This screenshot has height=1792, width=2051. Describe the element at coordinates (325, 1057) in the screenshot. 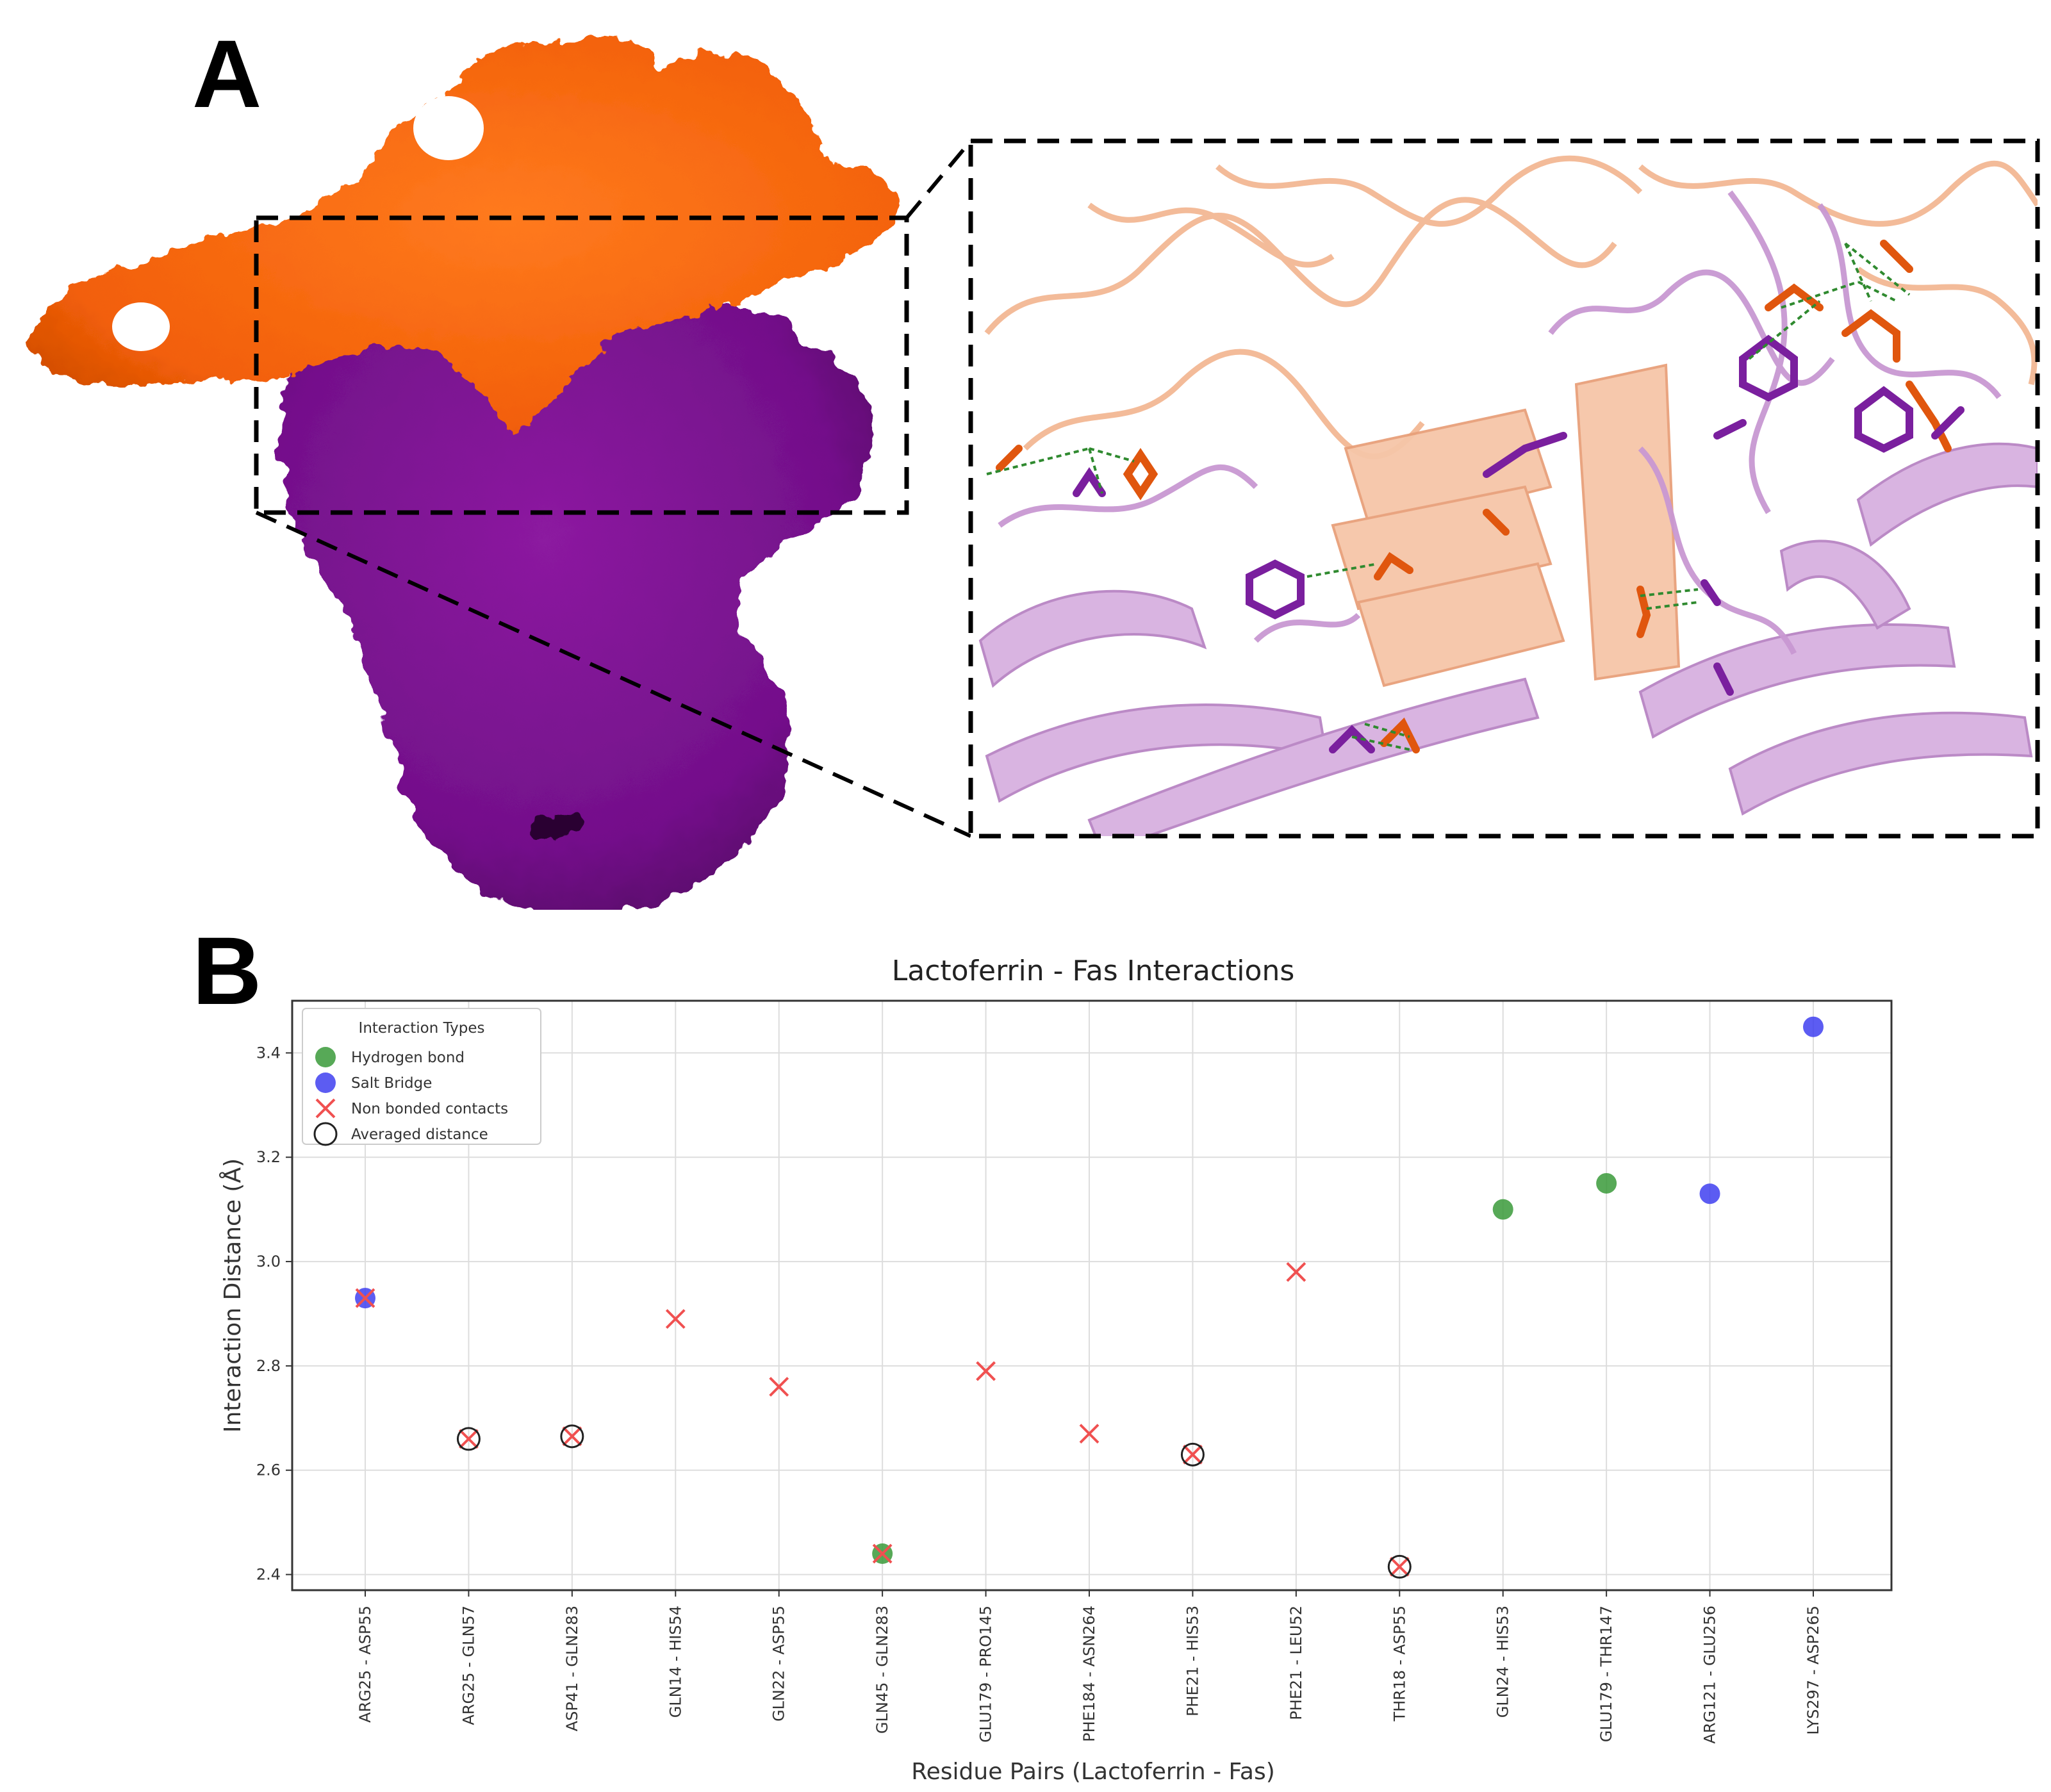

I see `legend-marker-hbond` at that location.